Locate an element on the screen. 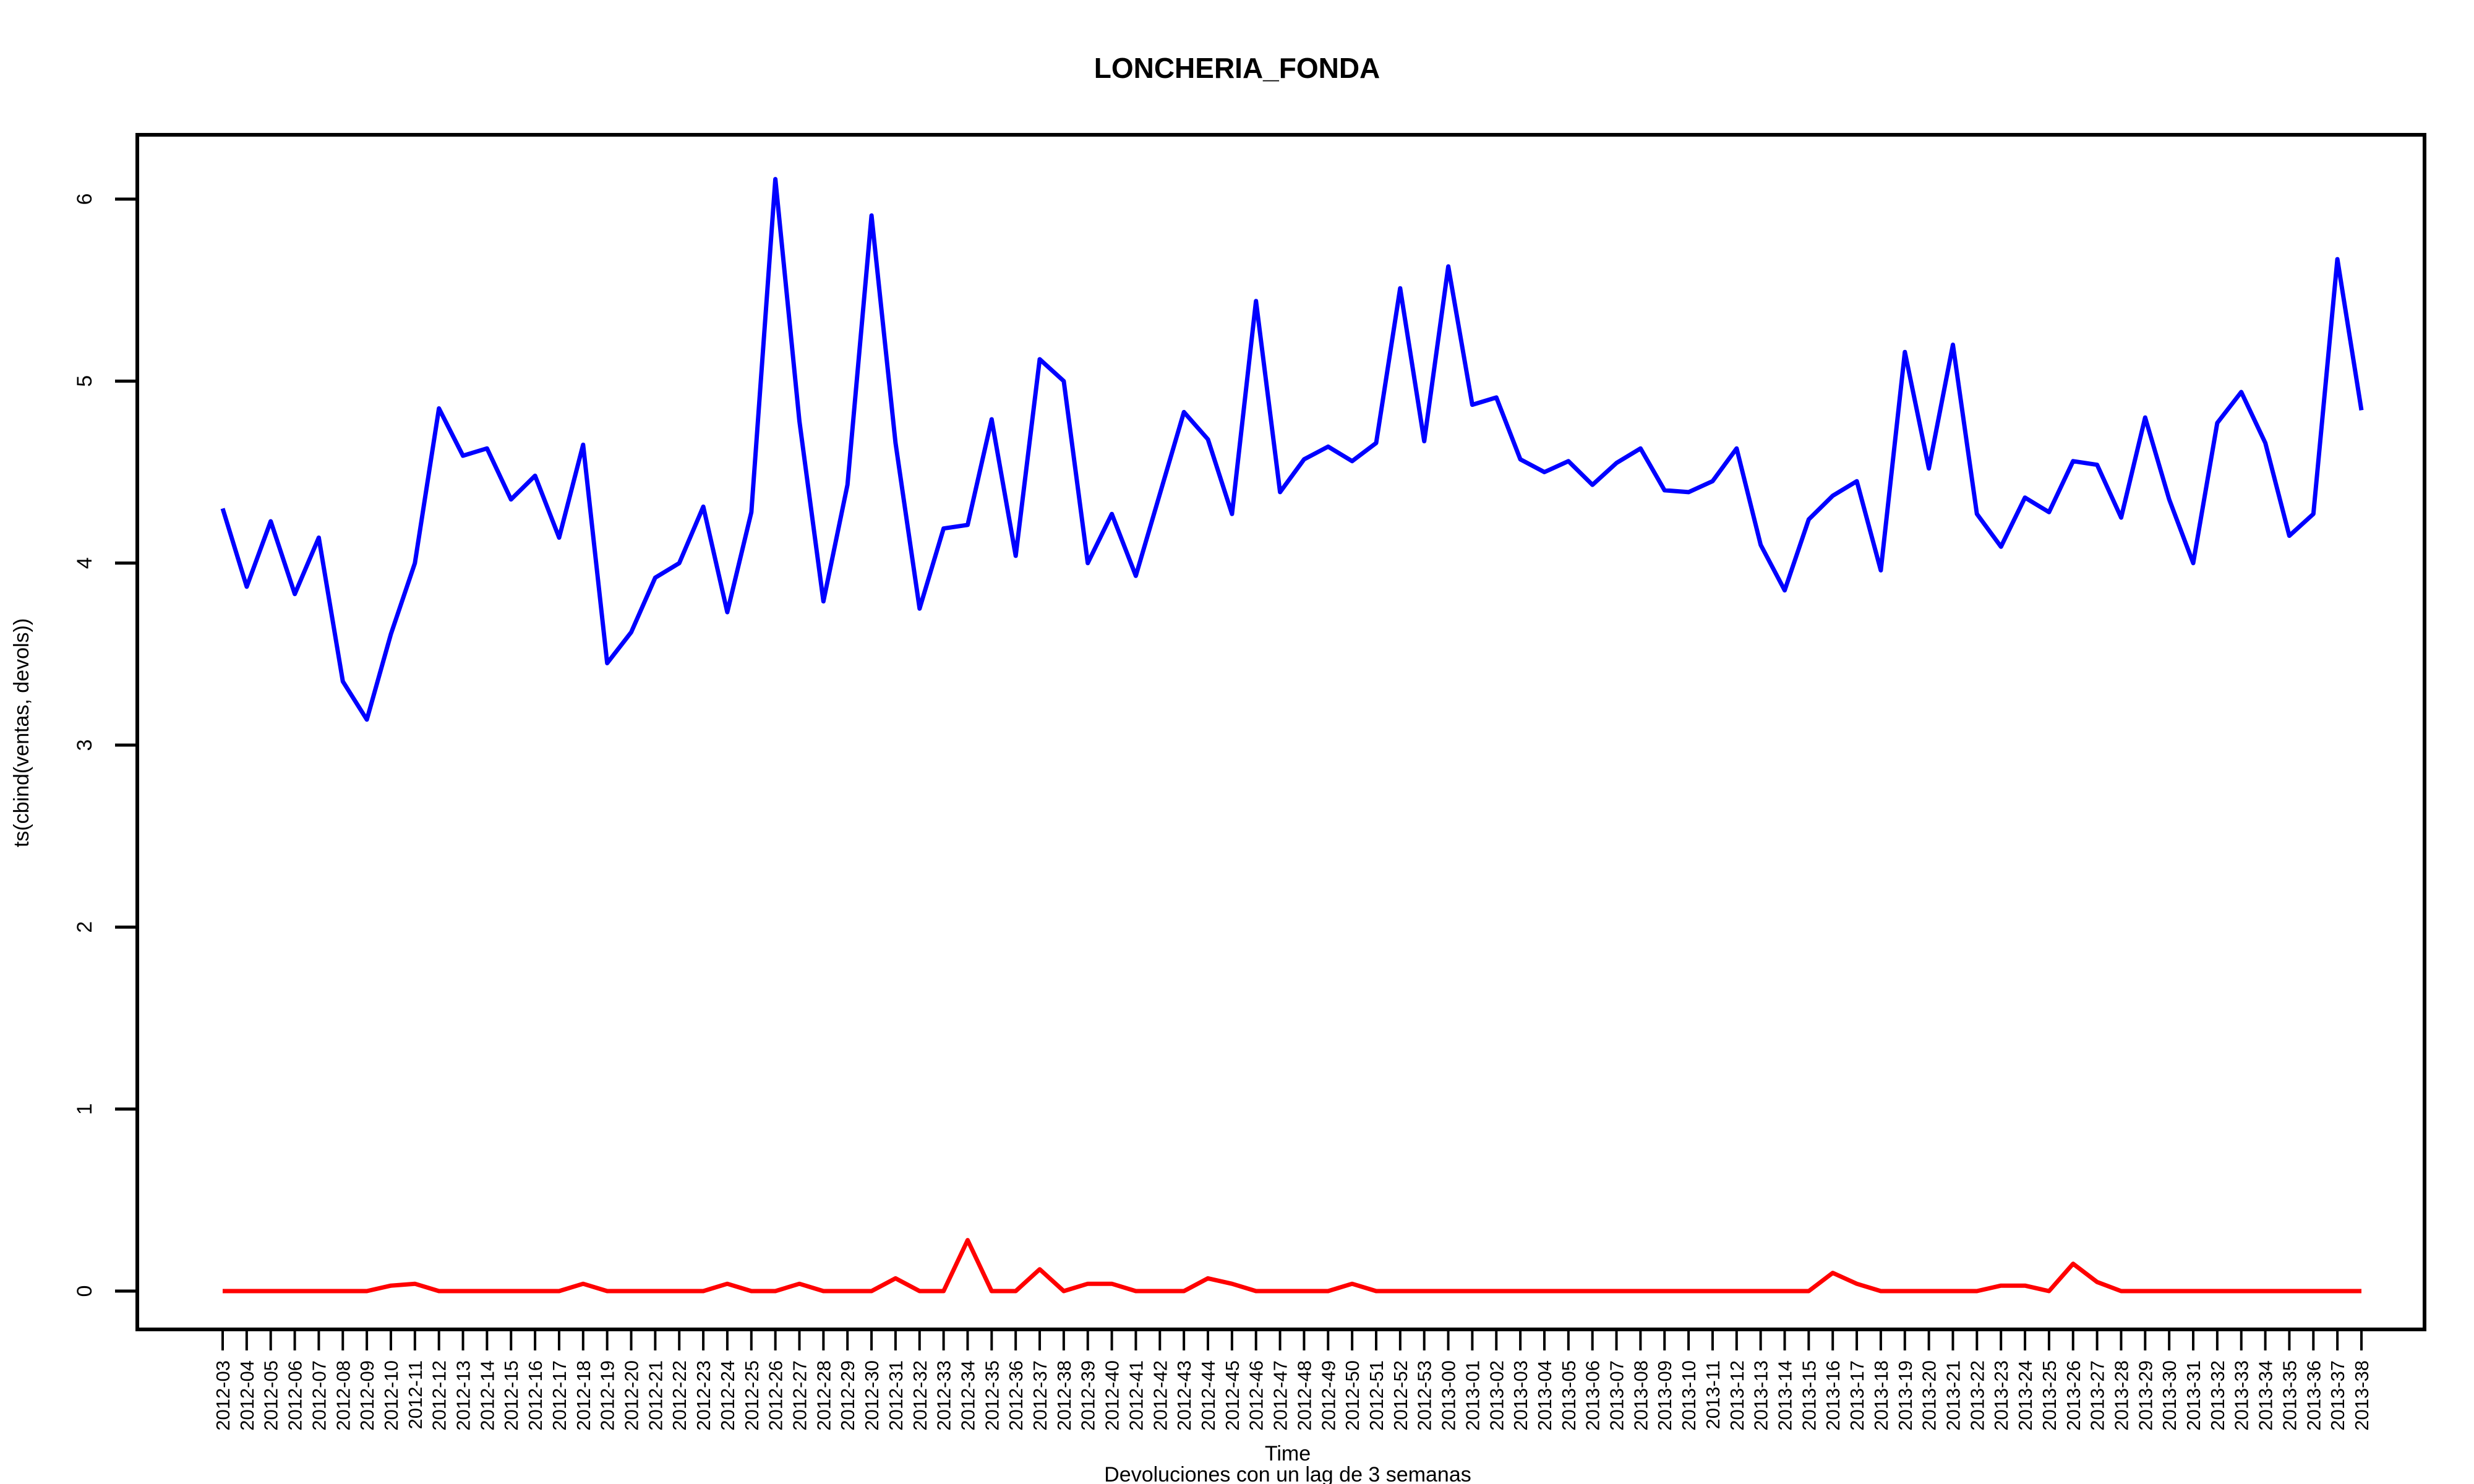 This screenshot has height=1484, width=2474. x-tick-label: 2012-15 is located at coordinates (511, 1395).